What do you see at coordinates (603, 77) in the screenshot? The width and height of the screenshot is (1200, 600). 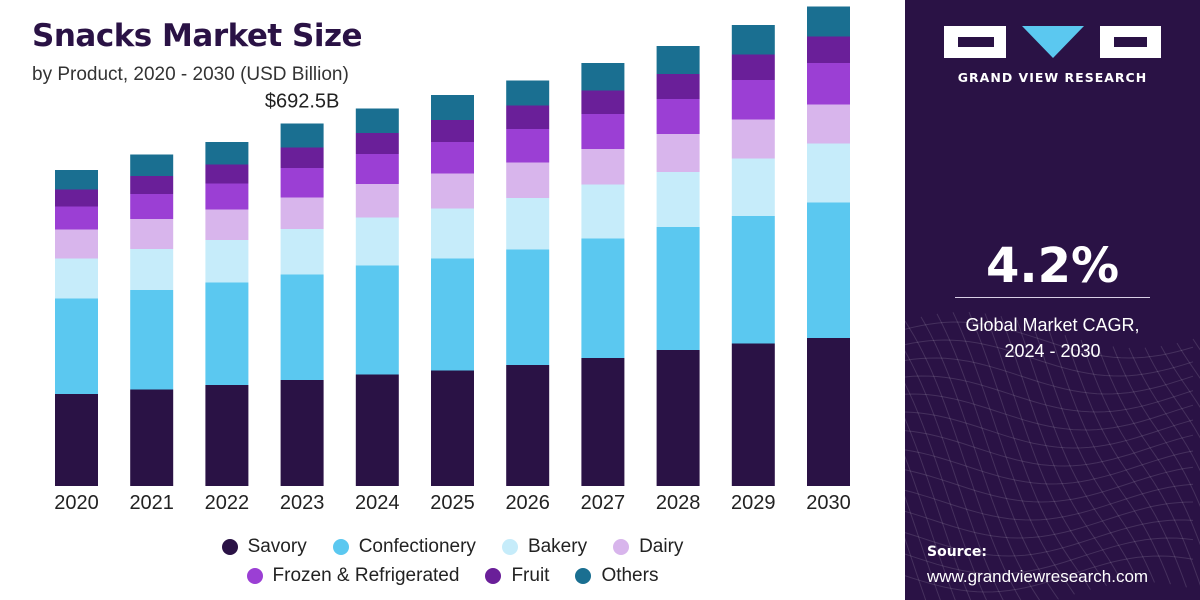 I see `bar-segment-others-2027` at bounding box center [603, 77].